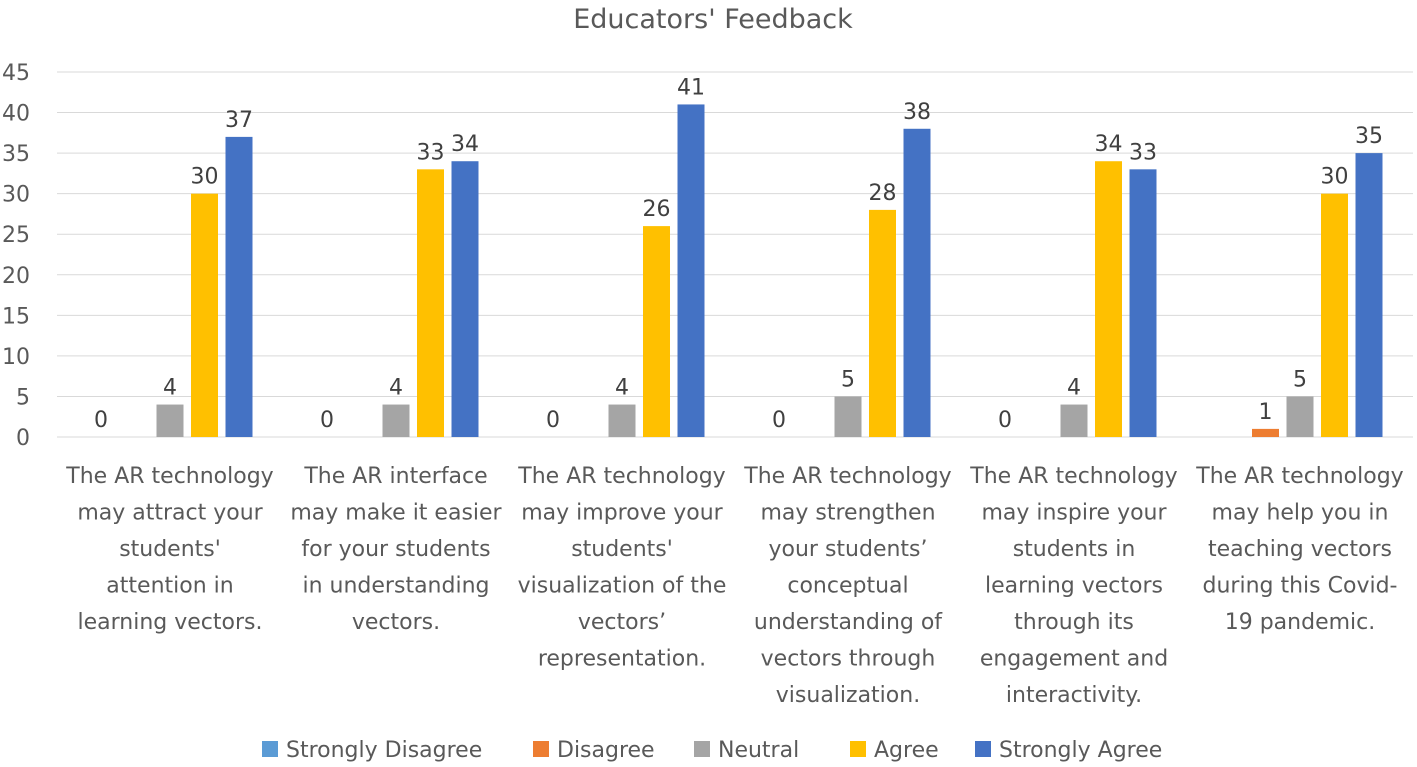 The image size is (1417, 767). What do you see at coordinates (1074, 659) in the screenshot?
I see `category-label: engagement and` at bounding box center [1074, 659].